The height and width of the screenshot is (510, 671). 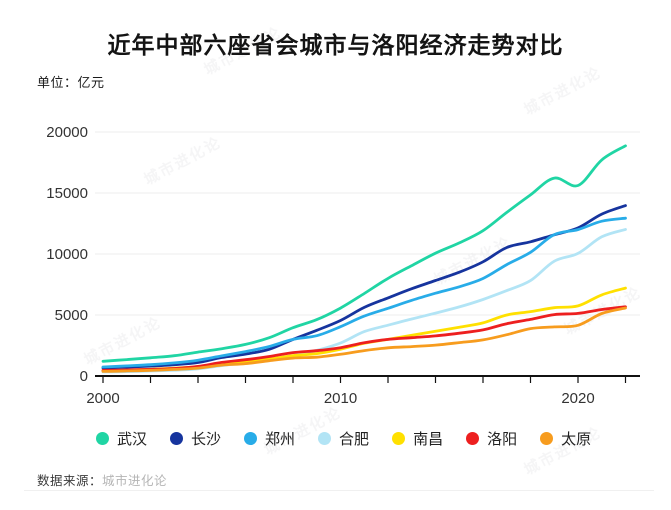 I want to click on data-source: 数据来源：城市进化论, so click(x=102, y=479).